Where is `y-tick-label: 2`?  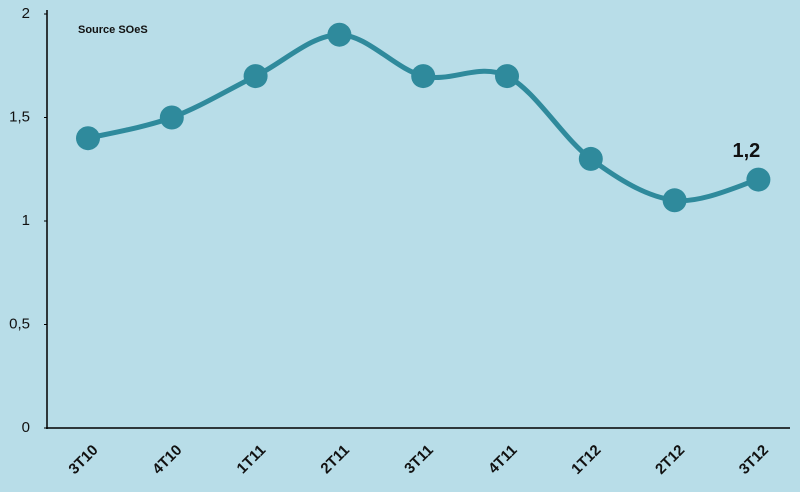
y-tick-label: 2 is located at coordinates (26, 13).